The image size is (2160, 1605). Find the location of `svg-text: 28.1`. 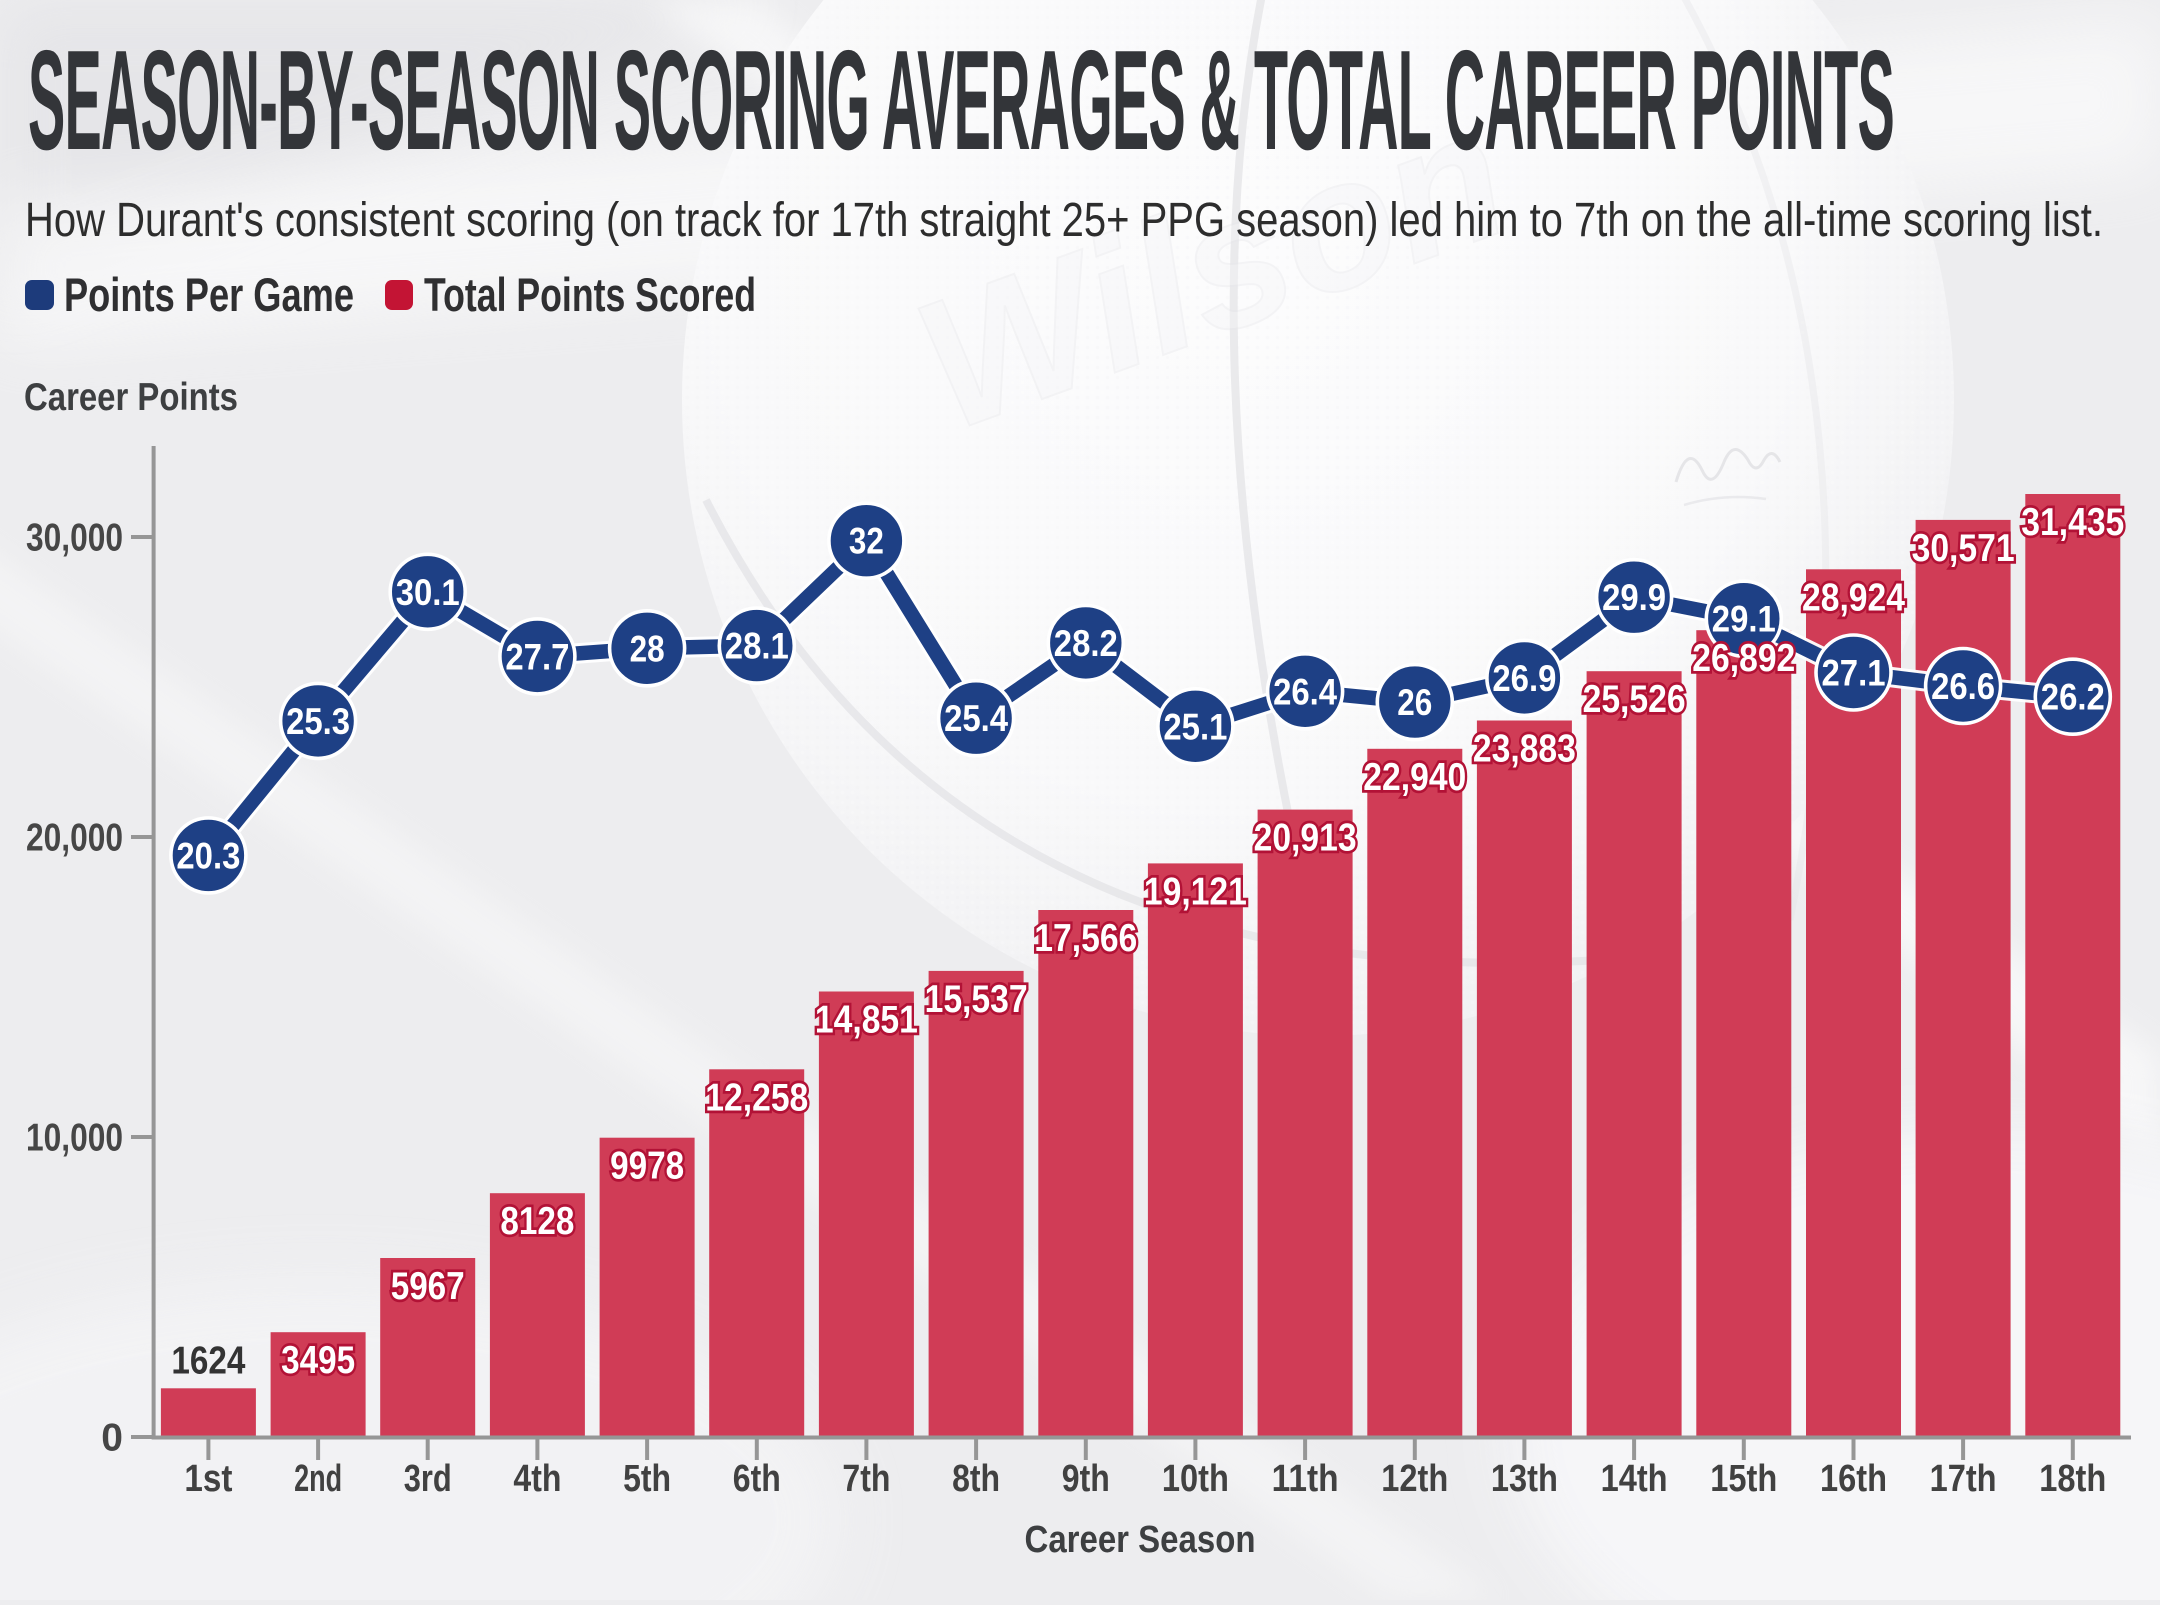

svg-text: 28.1 is located at coordinates (757, 646).